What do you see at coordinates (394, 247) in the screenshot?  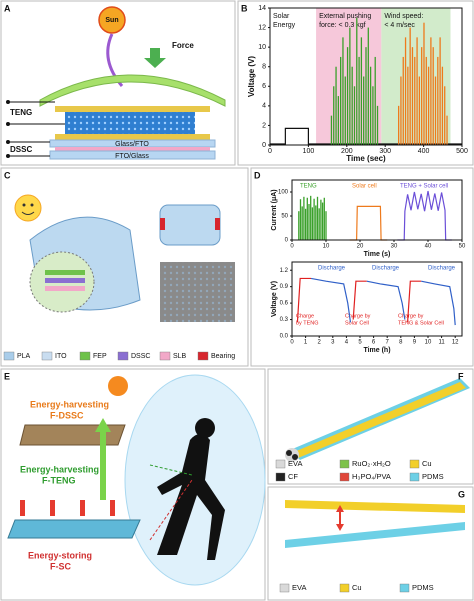 I see `x-tick-label: 30` at bounding box center [394, 247].